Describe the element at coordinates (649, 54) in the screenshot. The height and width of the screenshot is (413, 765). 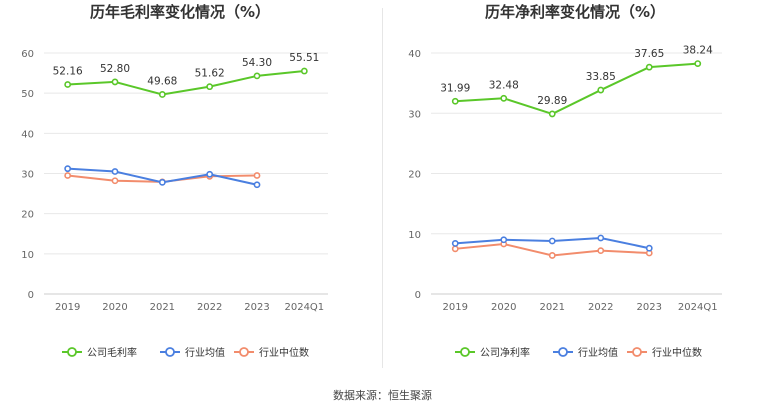
I see `data-label: 37.65` at that location.